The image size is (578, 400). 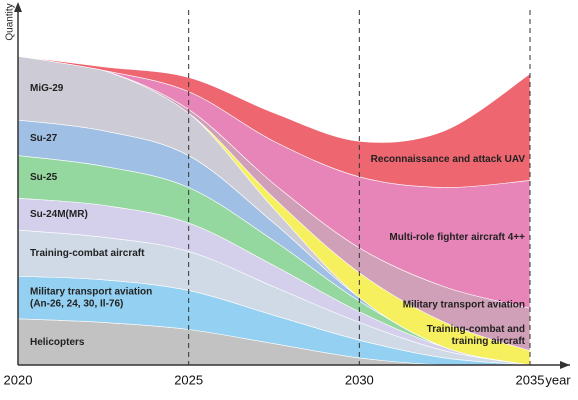 I want to click on series-label: Training-combat aircraft, so click(x=87, y=253).